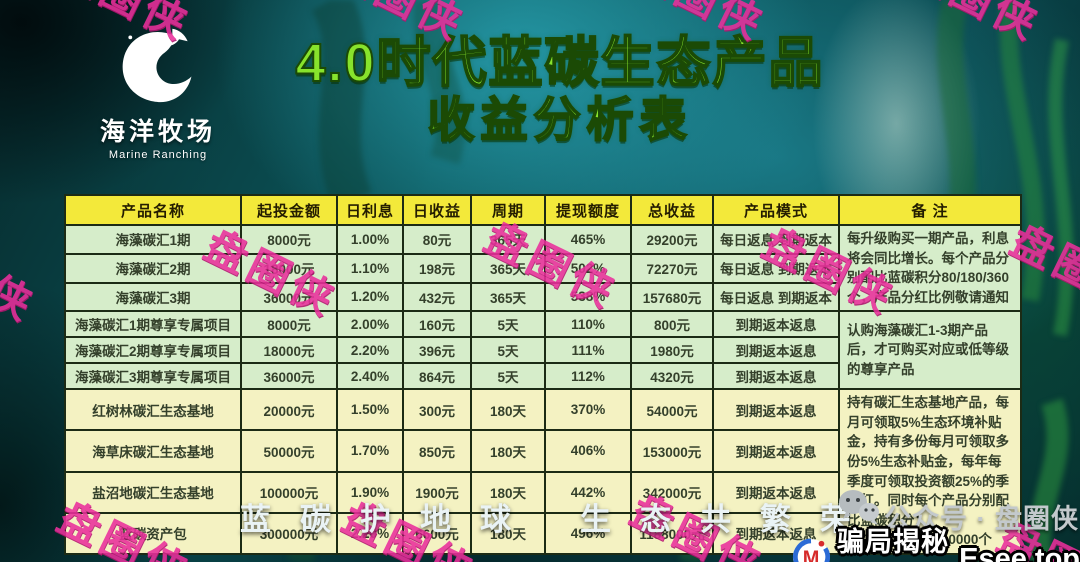 Image resolution: width=1080 pixels, height=562 pixels. I want to click on cell-total: 72270元, so click(672, 268).